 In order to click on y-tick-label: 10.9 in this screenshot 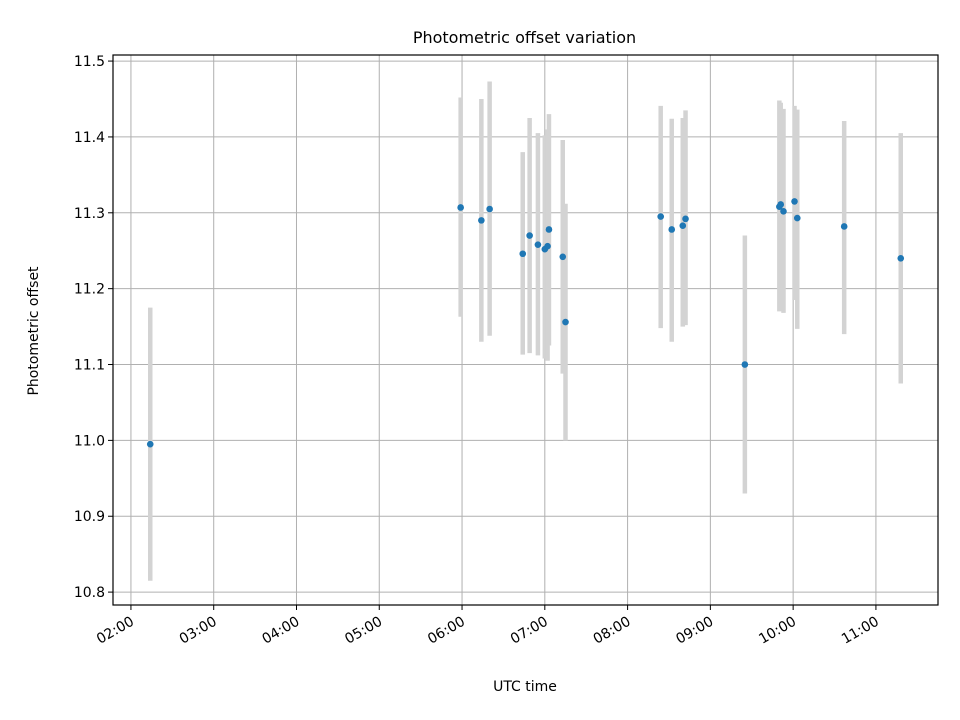, I will do `click(89, 517)`.